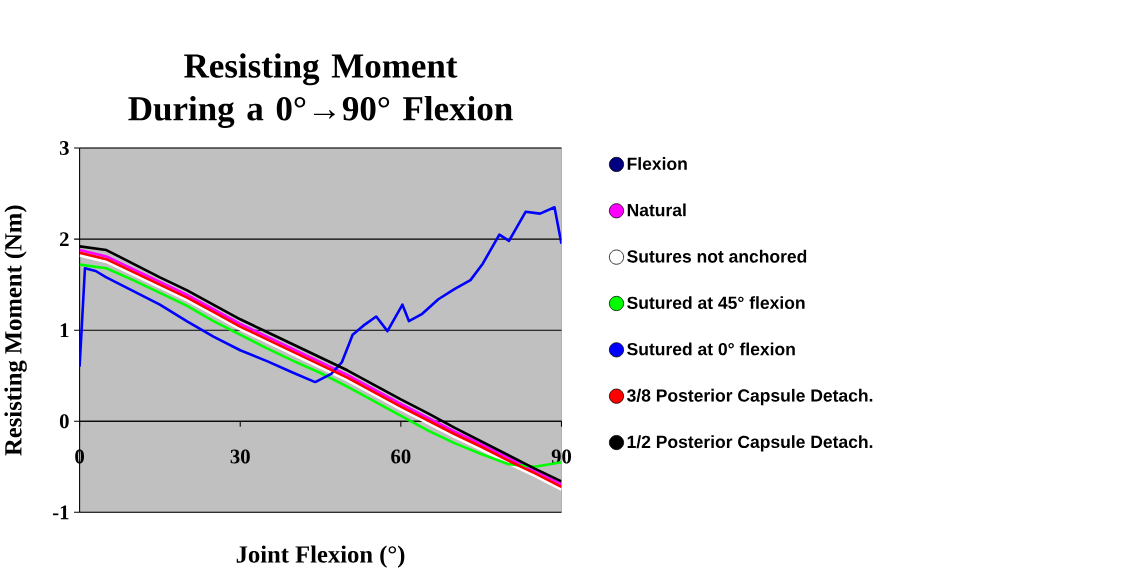 Image resolution: width=1131 pixels, height=572 pixels. What do you see at coordinates (561, 456) in the screenshot?
I see `x-tick-label: 90` at bounding box center [561, 456].